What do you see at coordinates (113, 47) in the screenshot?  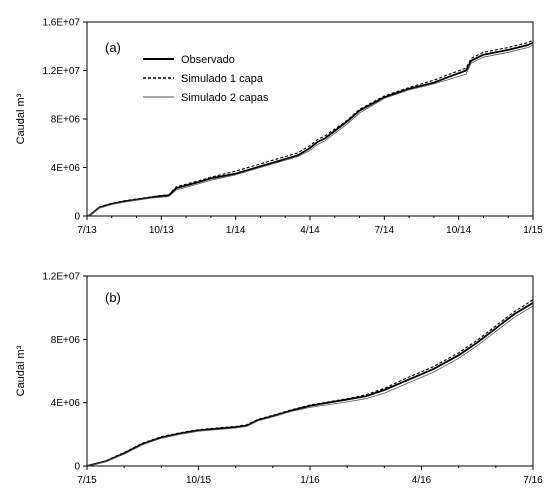 I see `panel-label: (a)` at bounding box center [113, 47].